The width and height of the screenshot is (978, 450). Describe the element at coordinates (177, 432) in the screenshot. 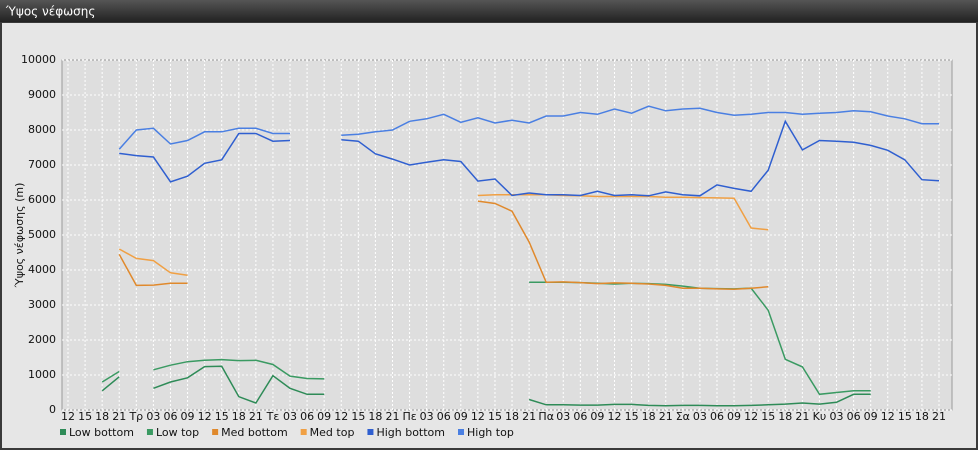

I see `legend-label: Low top` at that location.